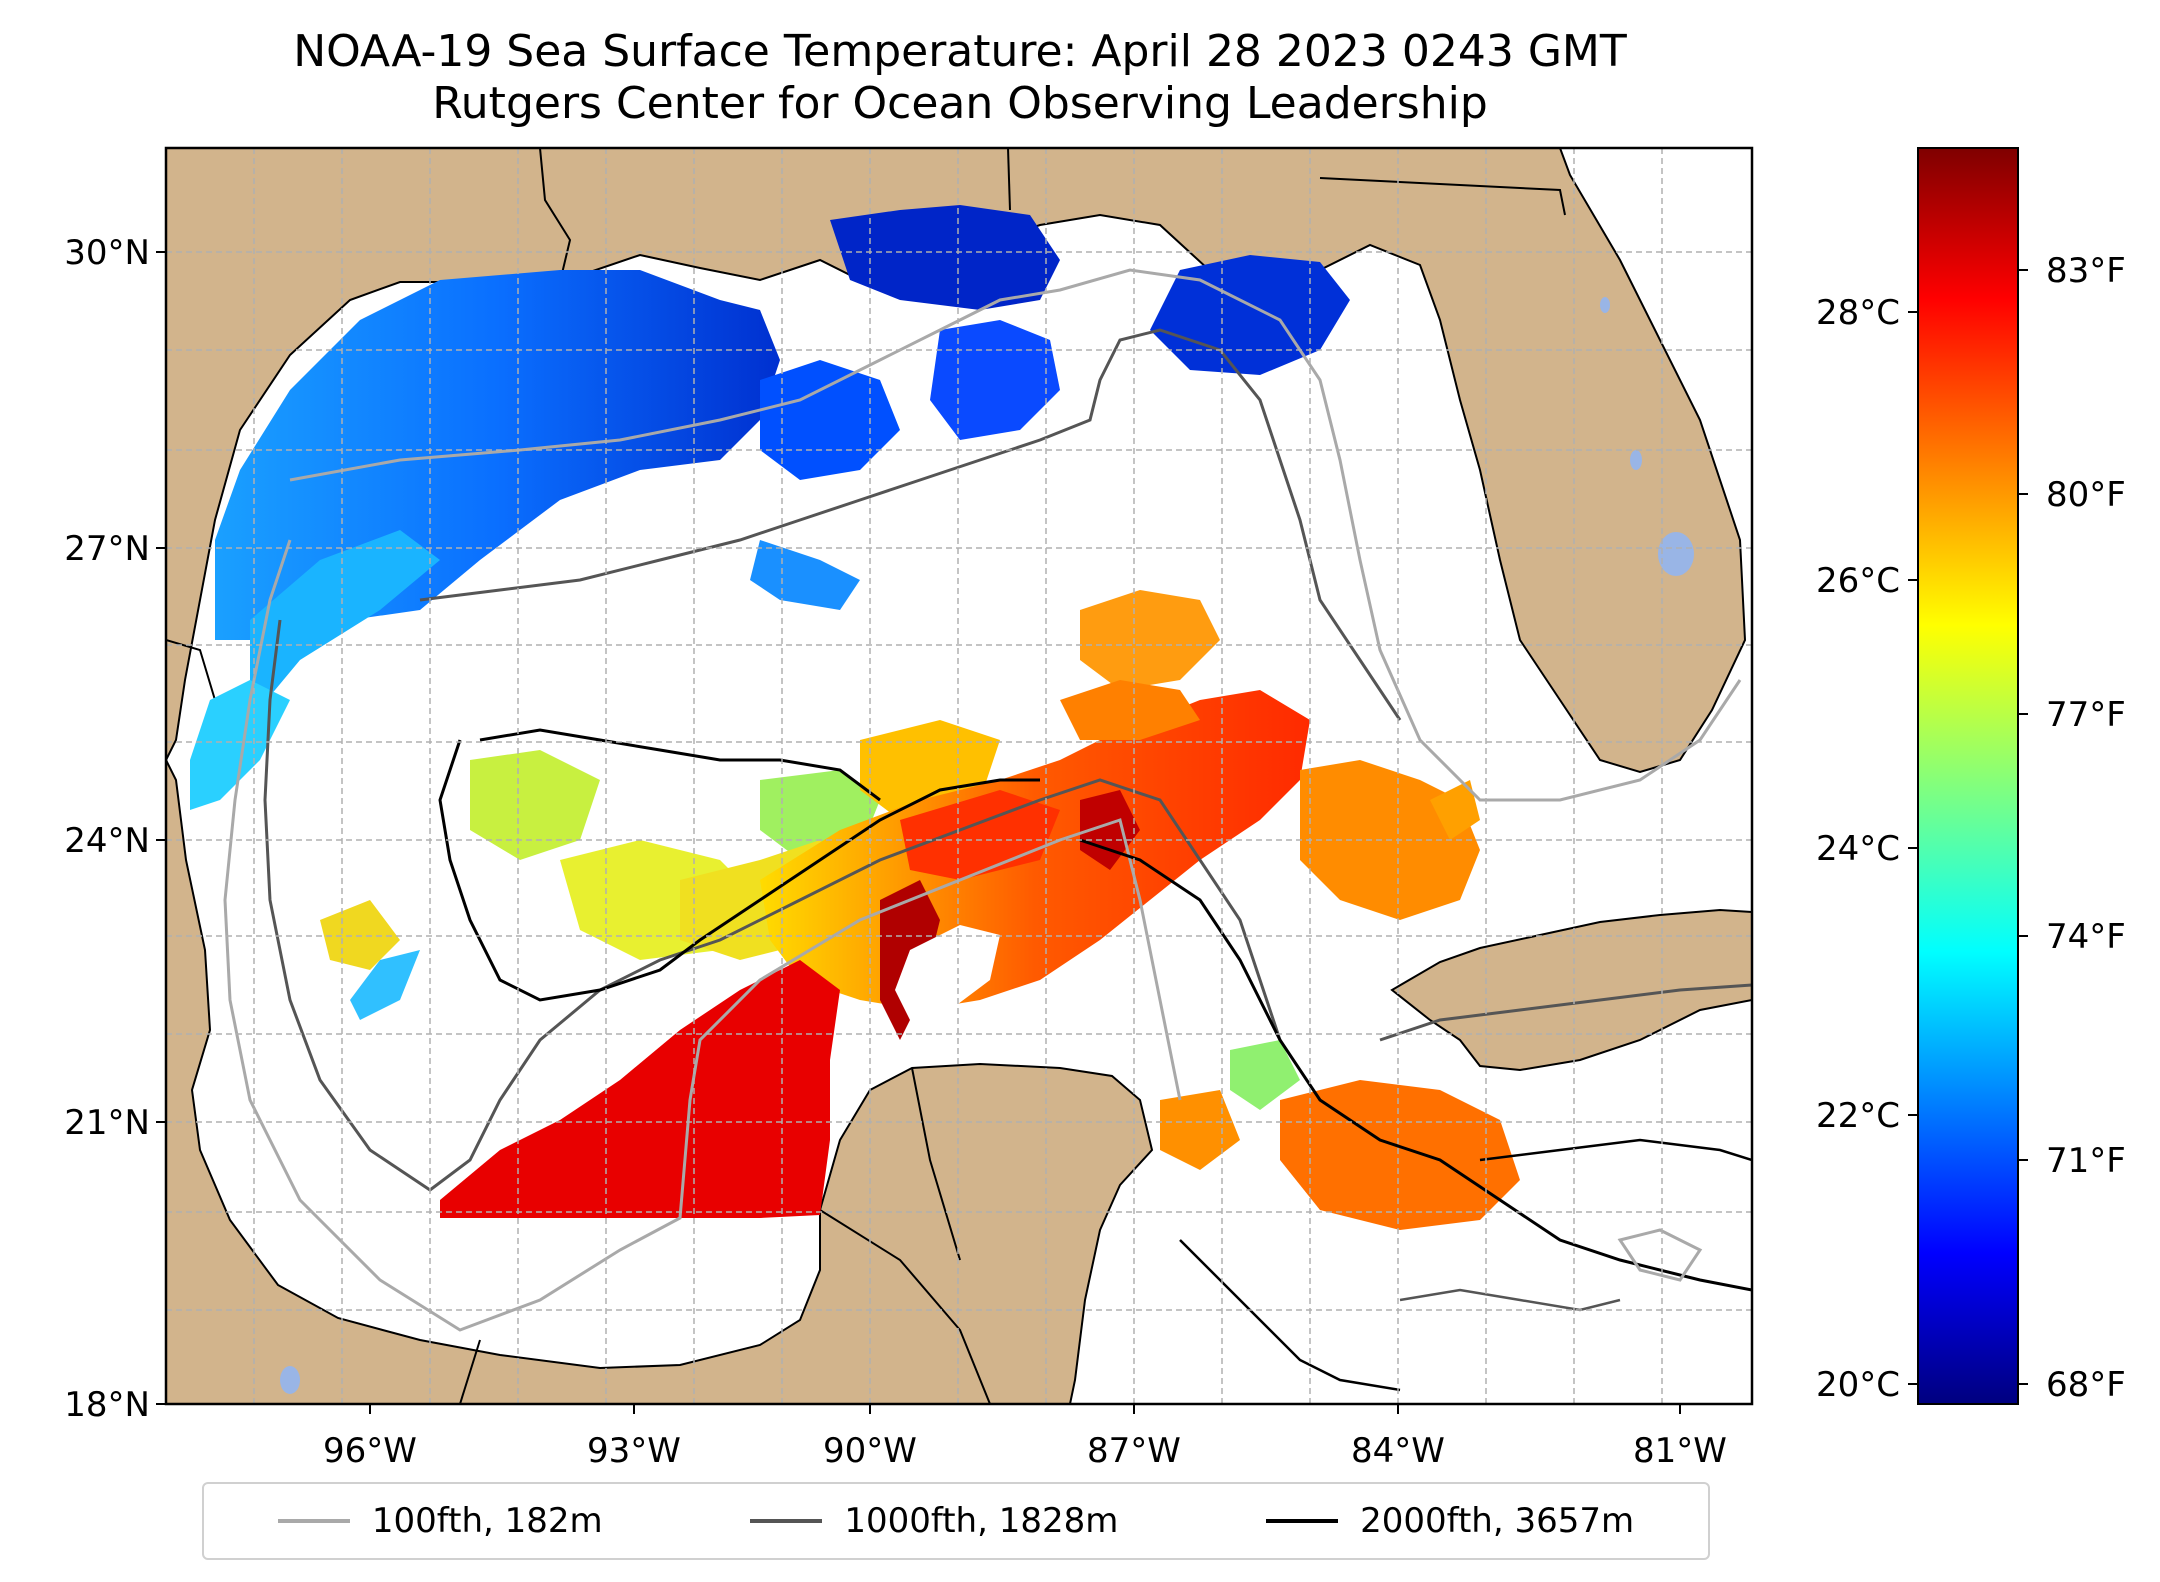 The image size is (2160, 1582). Describe the element at coordinates (313, 1521) in the screenshot. I see `legend-line-100fth` at that location.